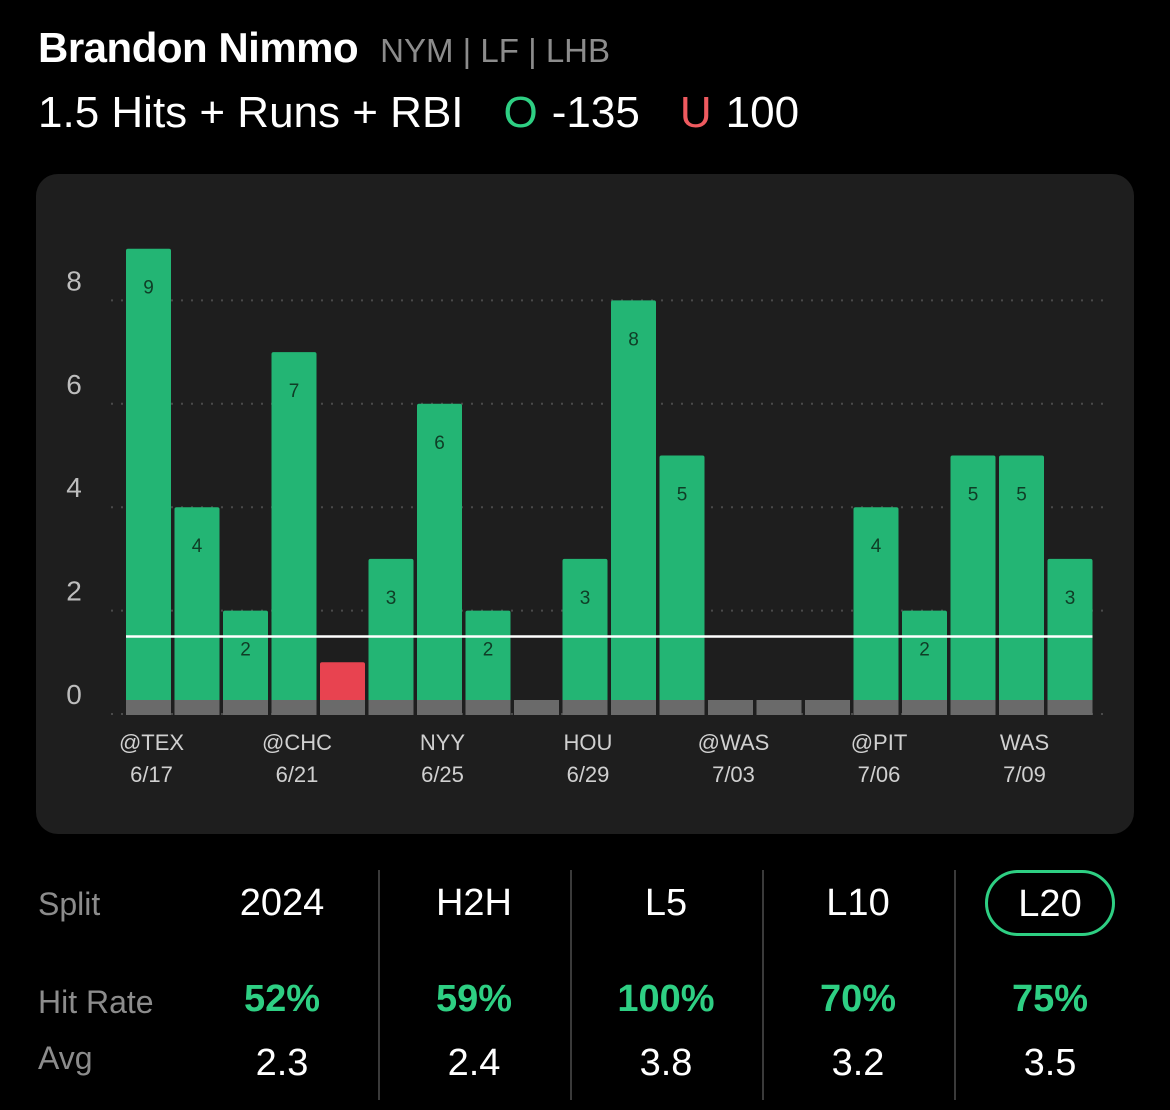 Image resolution: width=1170 pixels, height=1110 pixels. What do you see at coordinates (695, 112) in the screenshot?
I see `under-letter: U` at bounding box center [695, 112].